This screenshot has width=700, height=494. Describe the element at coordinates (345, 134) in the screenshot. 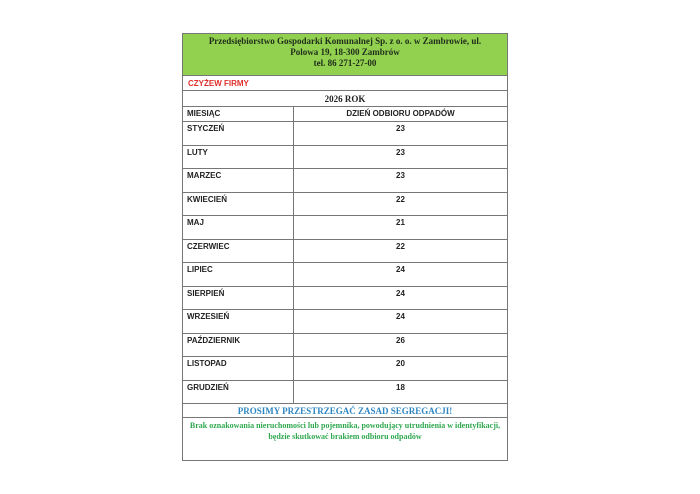

I see `table-row: STYCZEŃ 23` at that location.